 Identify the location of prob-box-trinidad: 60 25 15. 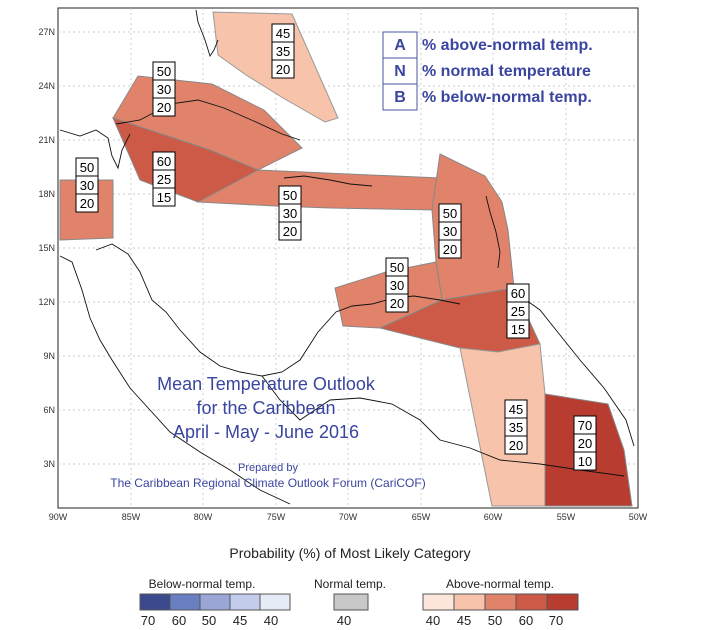
(518, 311).